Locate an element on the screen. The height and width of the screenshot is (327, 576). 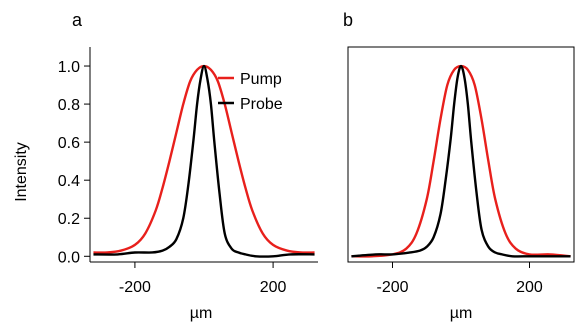
legend-a: Pump Probe is located at coordinates (250, 92).